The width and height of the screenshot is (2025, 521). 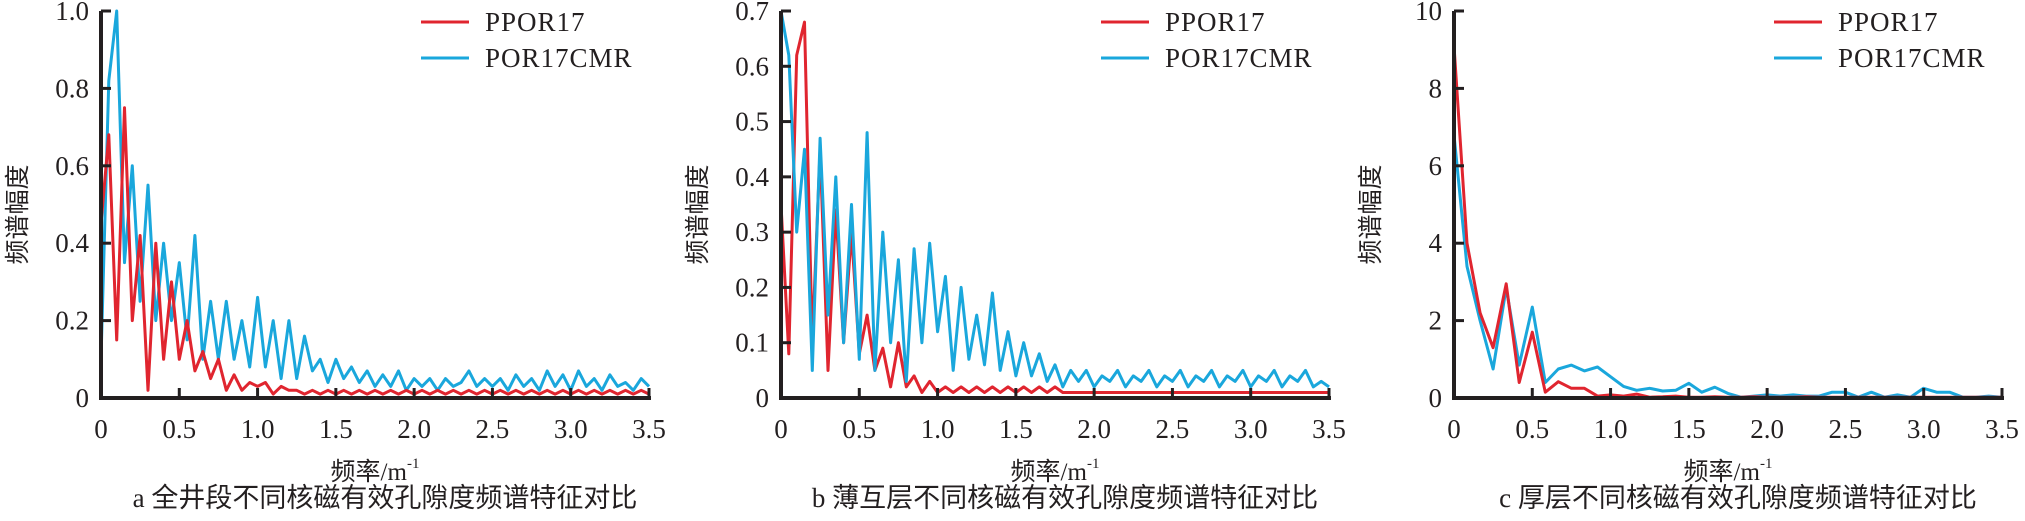 I want to click on y-tick-label: 0.1, so click(x=752, y=343).